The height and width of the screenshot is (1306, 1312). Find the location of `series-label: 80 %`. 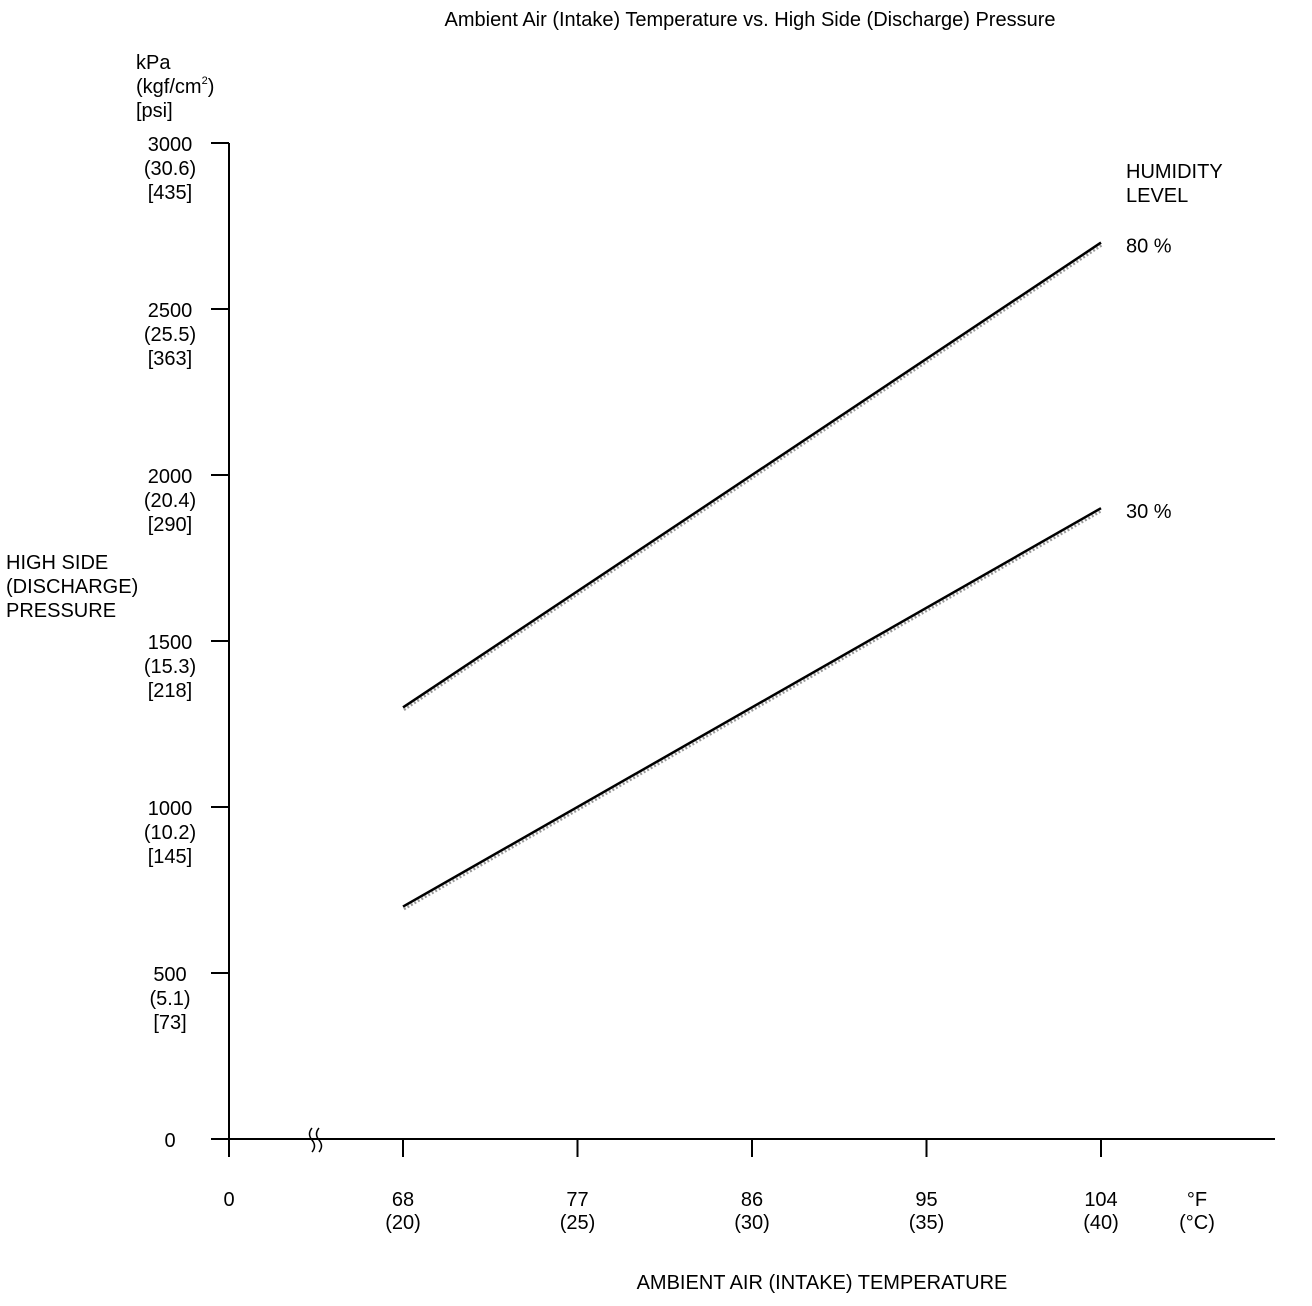

series-label: 80 % is located at coordinates (1149, 247).